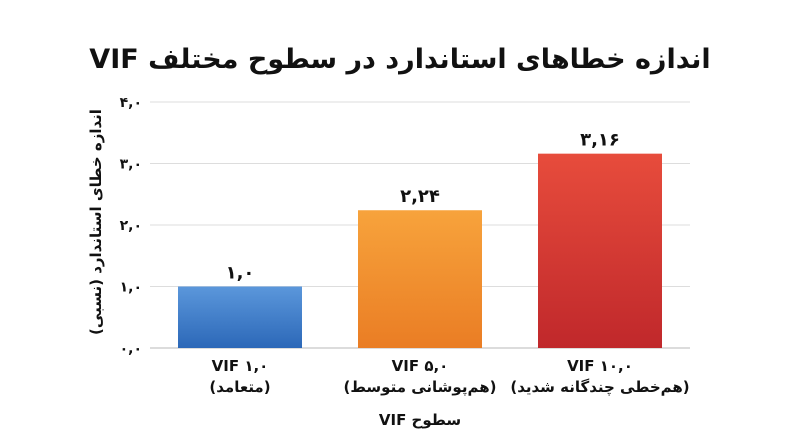 This screenshot has height=447, width=800. What do you see at coordinates (420, 420) in the screenshot?
I see `x-axis-title: سطوح VIF` at bounding box center [420, 420].